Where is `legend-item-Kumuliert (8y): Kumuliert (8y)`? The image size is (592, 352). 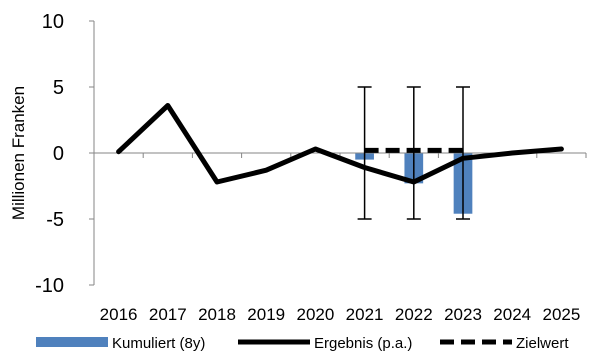
legend-item-Kumuliert (8y): Kumuliert (8y) is located at coordinates (120, 343).